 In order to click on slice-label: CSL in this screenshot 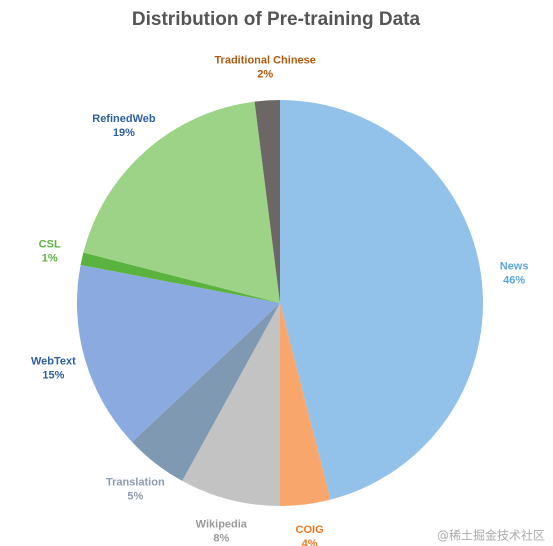, I will do `click(50, 244)`.